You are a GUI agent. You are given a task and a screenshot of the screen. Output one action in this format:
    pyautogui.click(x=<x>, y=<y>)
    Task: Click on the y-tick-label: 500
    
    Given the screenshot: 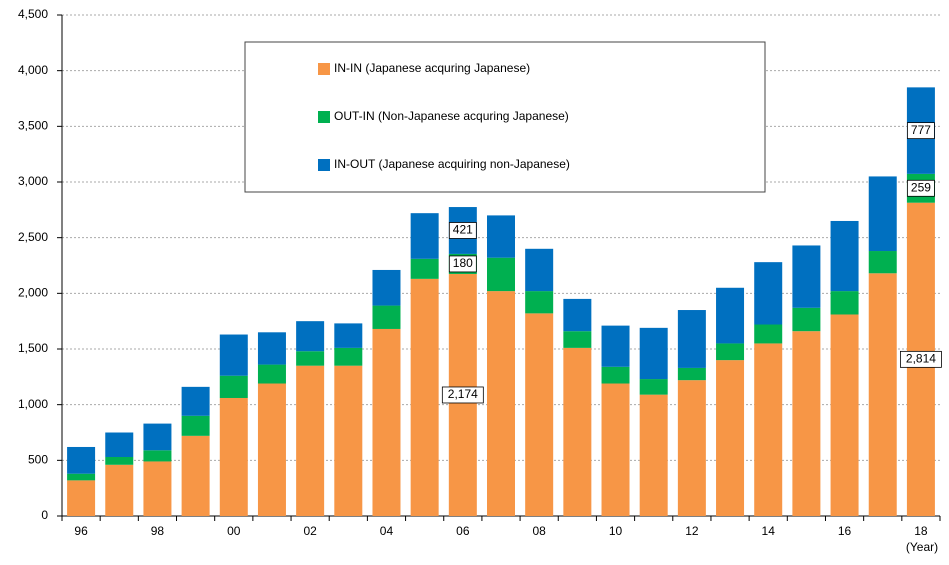 What is the action you would take?
    pyautogui.click(x=38, y=460)
    